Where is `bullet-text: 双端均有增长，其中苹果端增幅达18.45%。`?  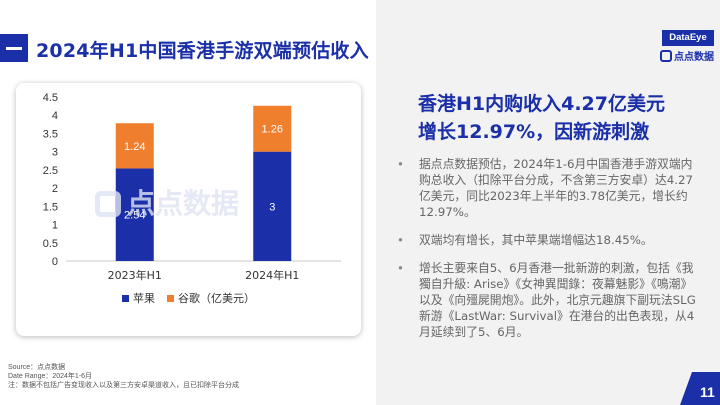
bullet-text: 双端均有增长，其中苹果端增幅达18.45%。 is located at coordinates (536, 240).